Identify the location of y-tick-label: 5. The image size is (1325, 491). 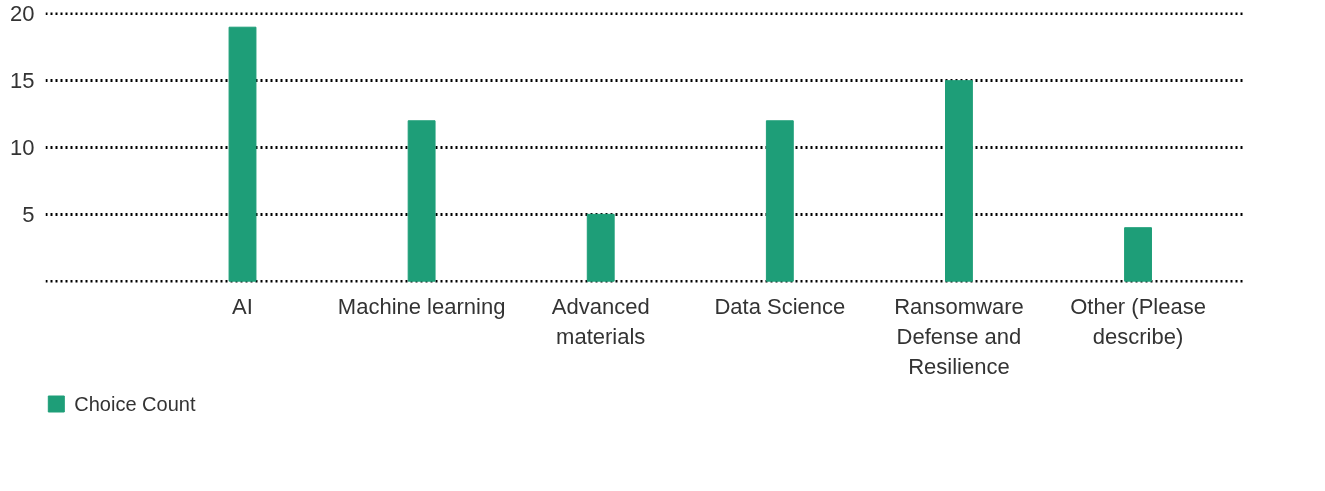
(28, 214).